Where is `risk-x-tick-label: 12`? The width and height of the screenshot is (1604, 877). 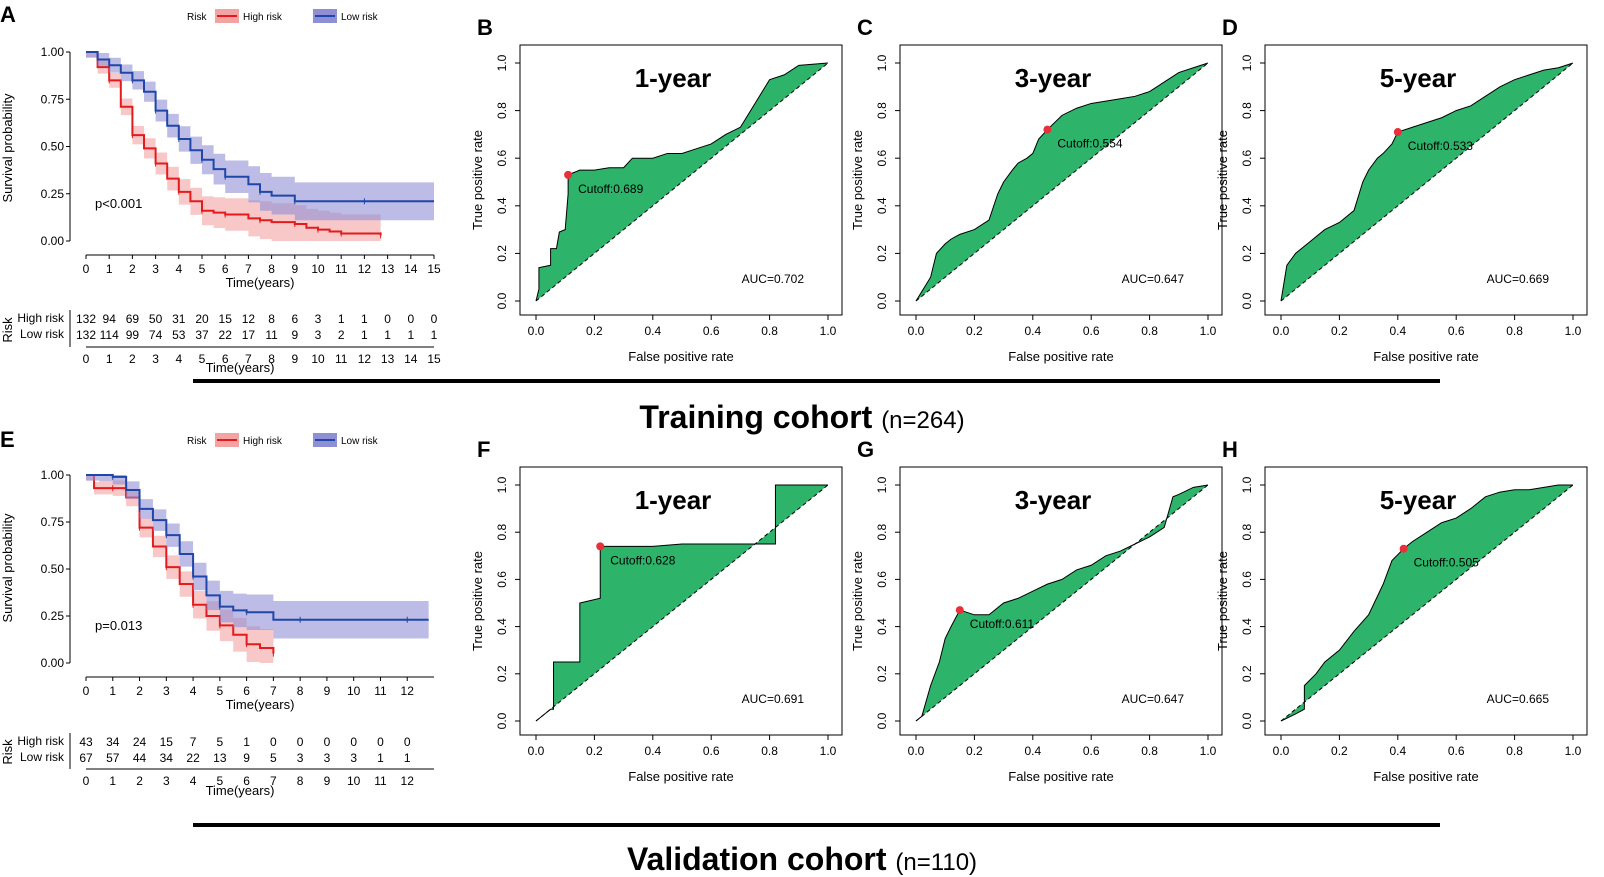
risk-x-tick-label: 12 is located at coordinates (365, 359).